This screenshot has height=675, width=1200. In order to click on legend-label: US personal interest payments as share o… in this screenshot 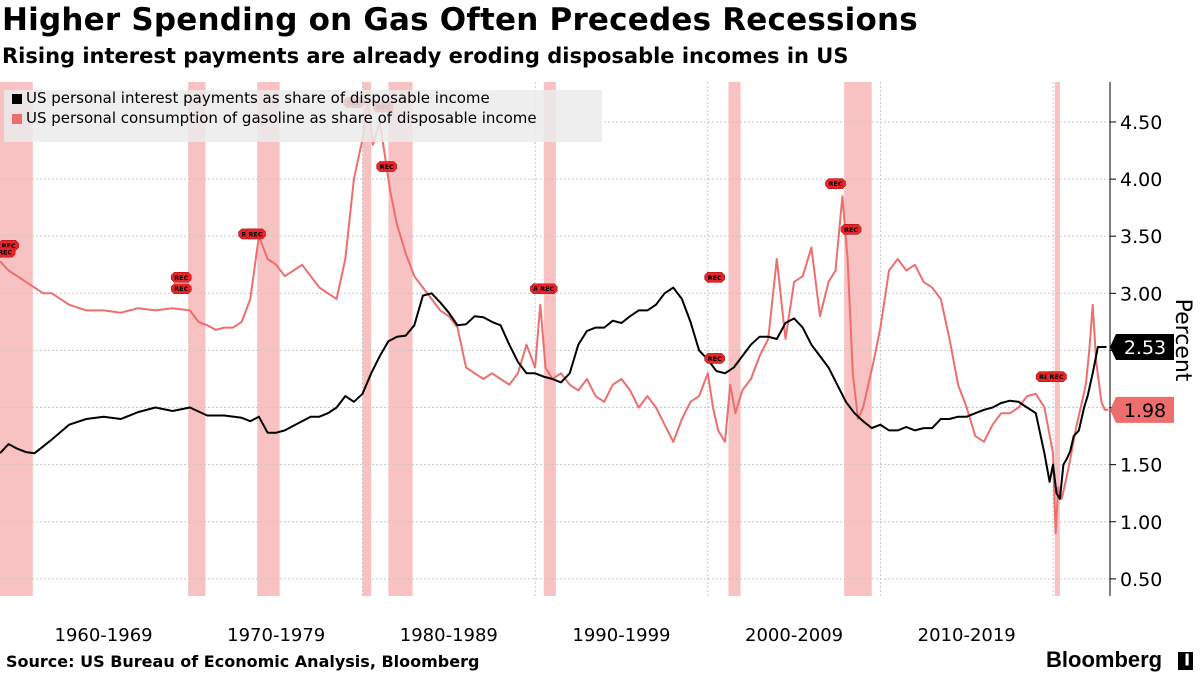, I will do `click(258, 98)`.